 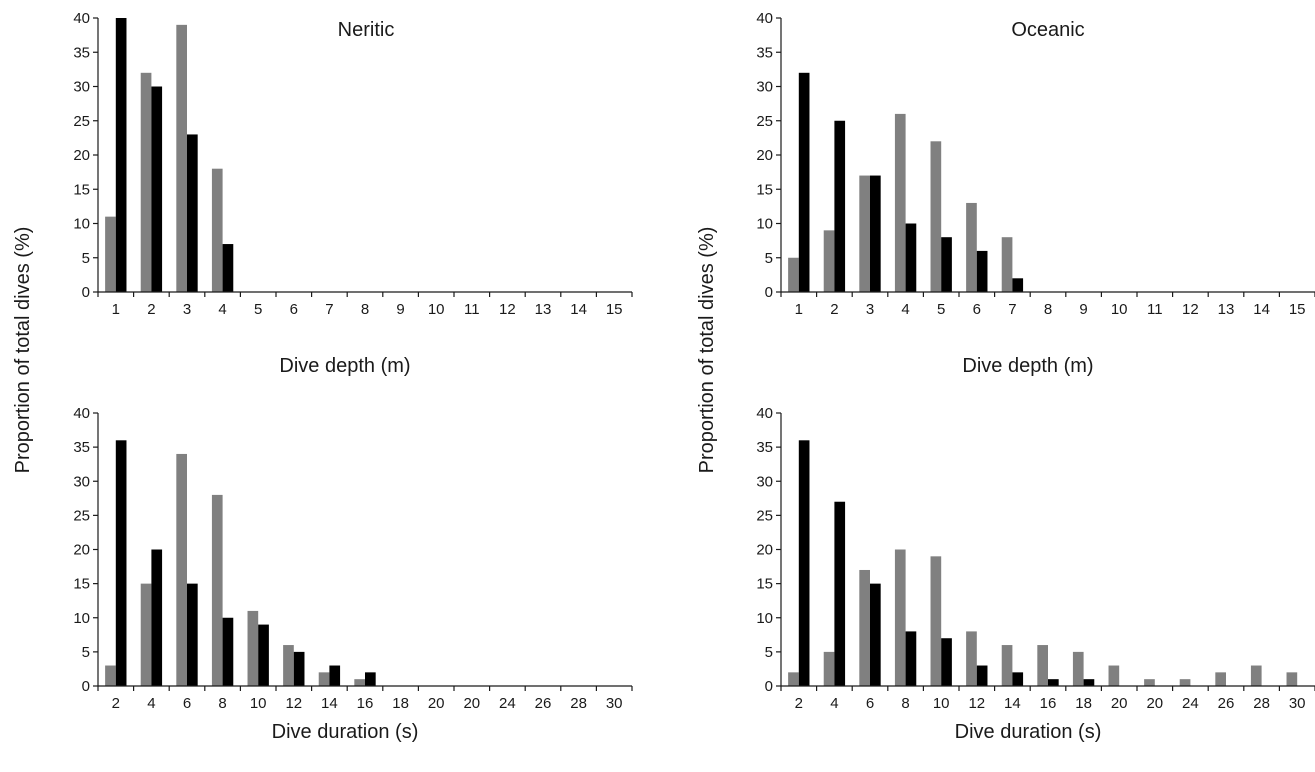 I want to click on oceanic-depth-panel-title: Oceanic, so click(x=1047, y=30).